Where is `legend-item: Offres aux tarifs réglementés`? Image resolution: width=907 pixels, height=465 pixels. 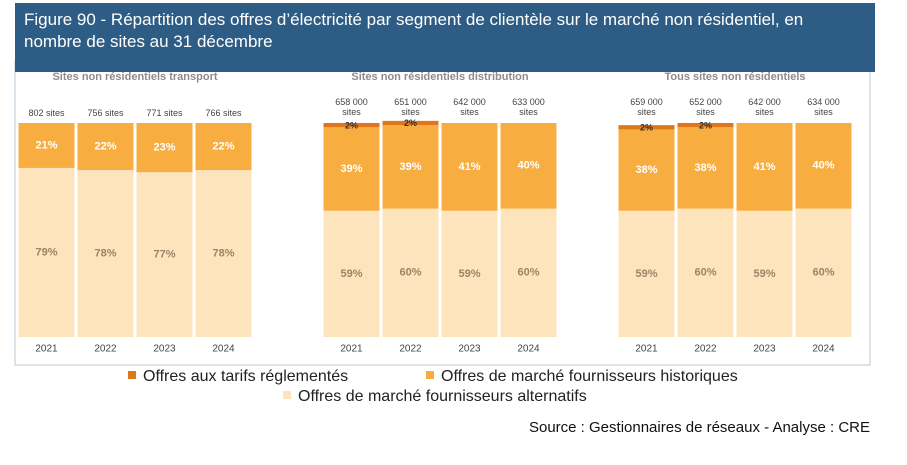 legend-item: Offres aux tarifs réglementés is located at coordinates (238, 377).